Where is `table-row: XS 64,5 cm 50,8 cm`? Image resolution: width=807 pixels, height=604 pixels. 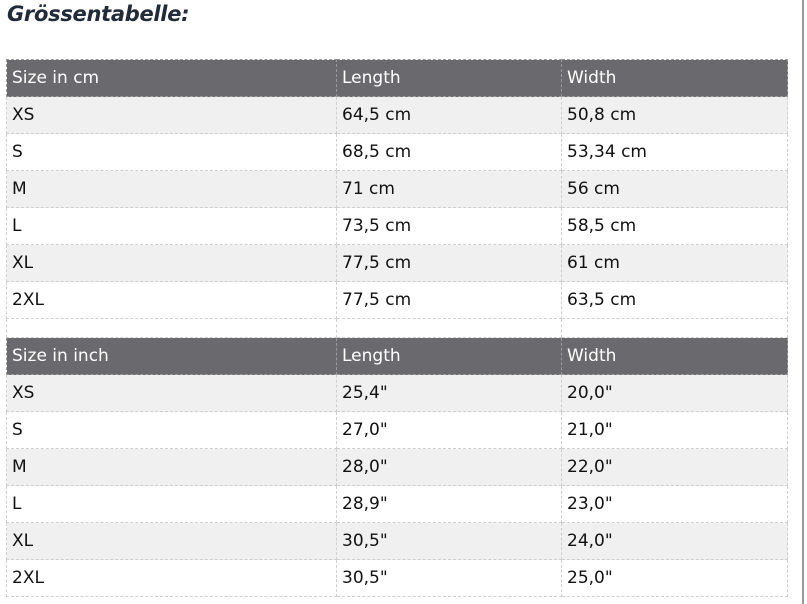
table-row: XS 64,5 cm 50,8 cm is located at coordinates (397, 115).